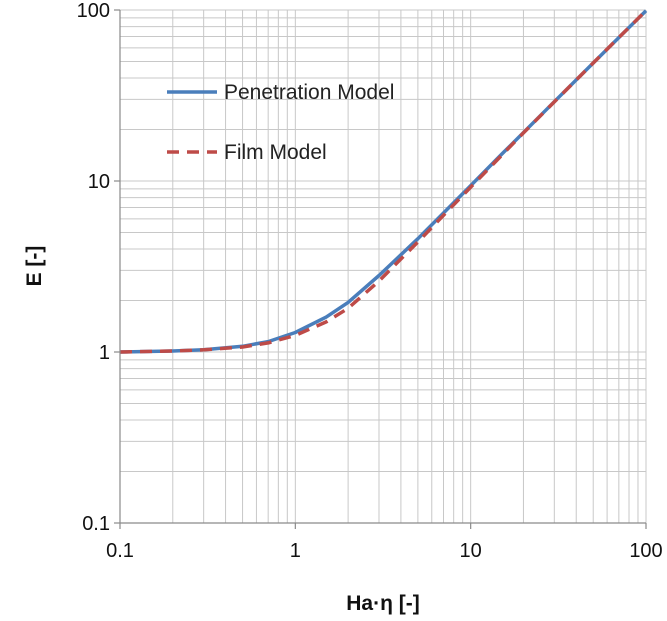 This screenshot has width=667, height=621. I want to click on y-axis-title: E [-], so click(34, 266).